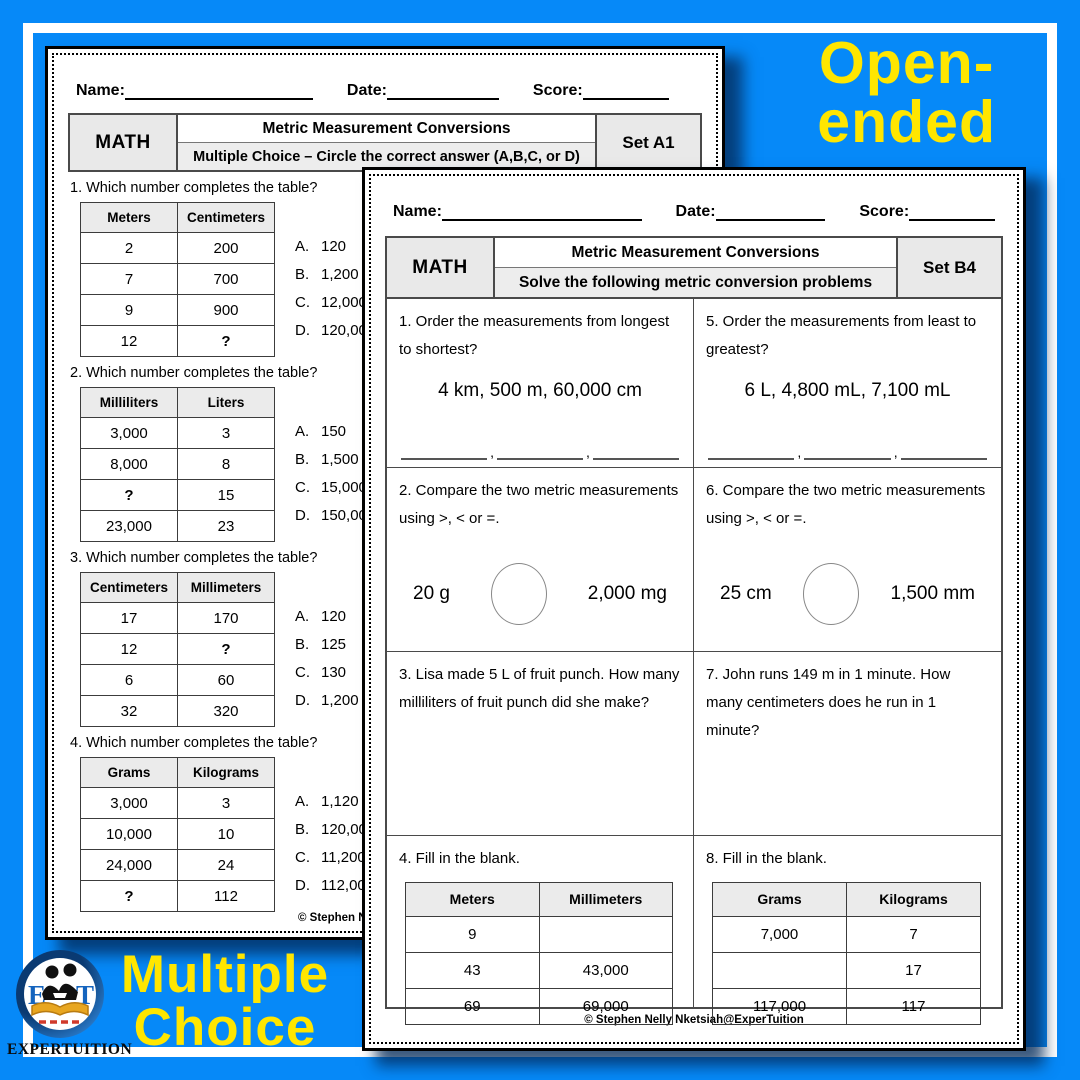  What do you see at coordinates (226, 834) in the screenshot?
I see `table-cell: 10` at bounding box center [226, 834].